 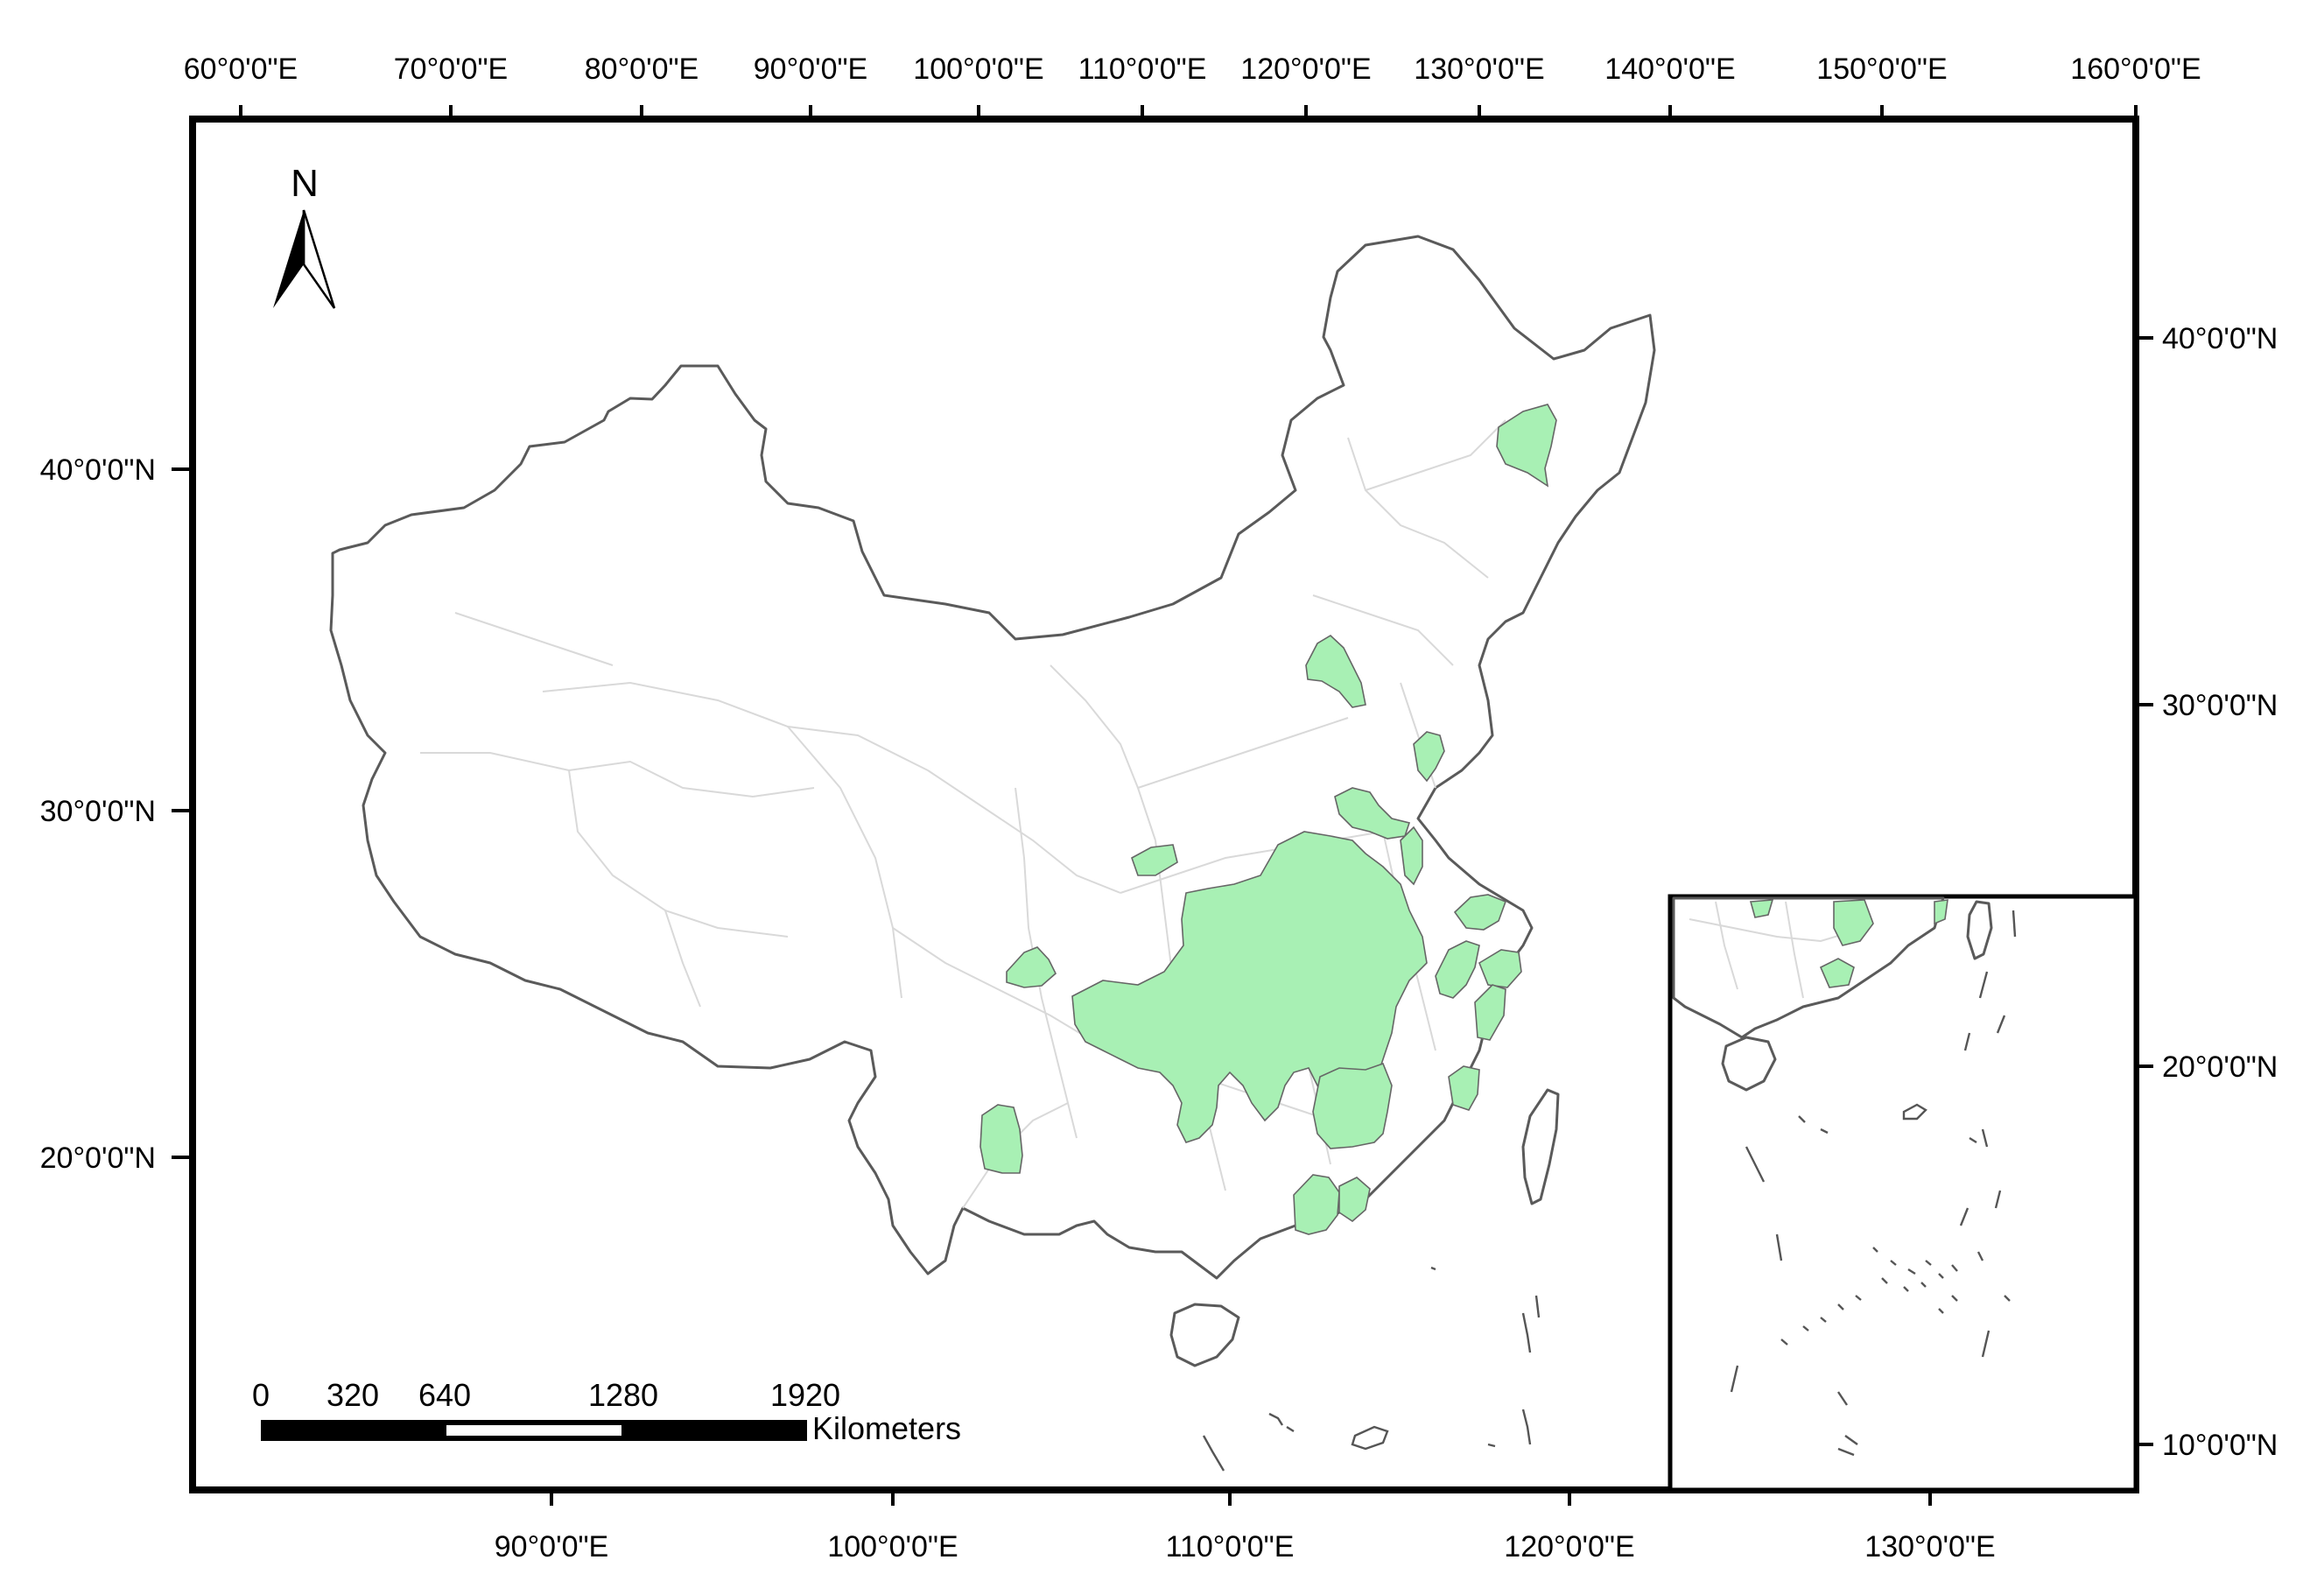 I want to click on left-axis-label: 40°0'0"N, so click(x=98, y=470).